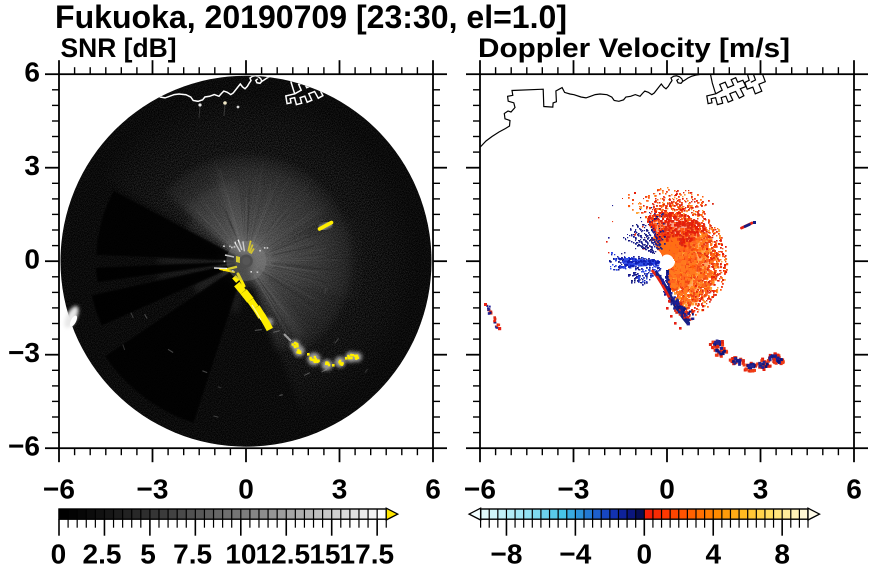 The image size is (870, 575). I want to click on svg-text: 8, so click(782, 554).